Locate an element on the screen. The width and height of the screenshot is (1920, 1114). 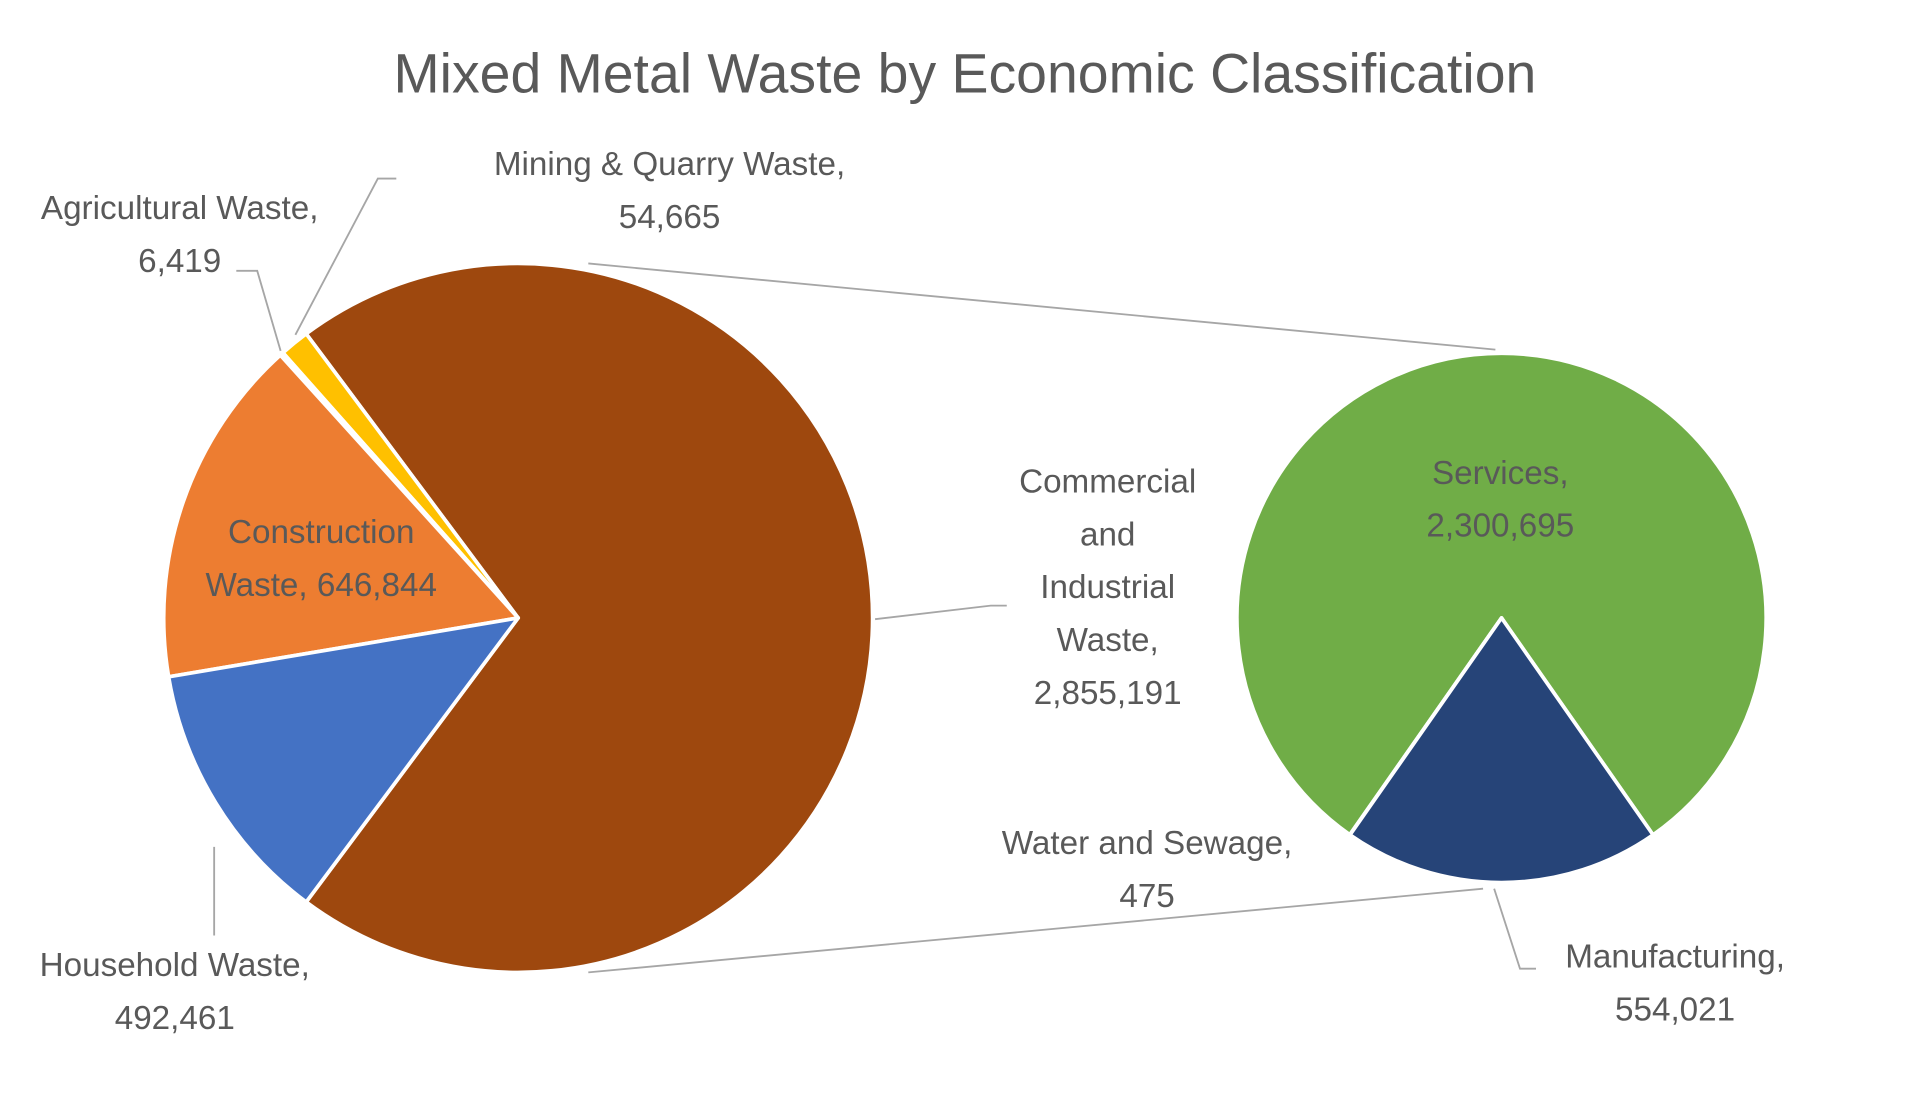
secondary-label-services: Services, 2,300,695 is located at coordinates (1500, 500).